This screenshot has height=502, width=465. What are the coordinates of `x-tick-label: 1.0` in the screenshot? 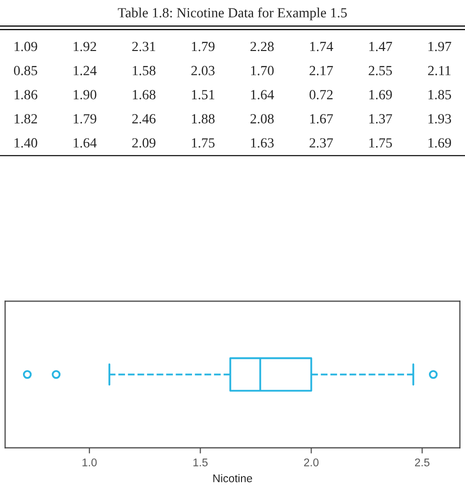 It's located at (89, 462).